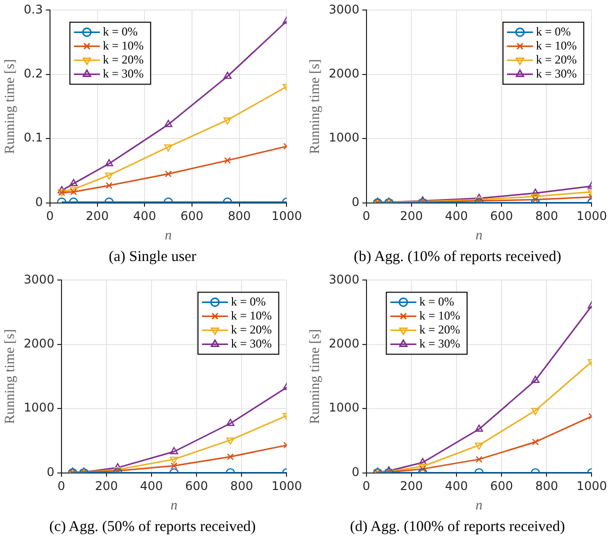 The image size is (610, 542). Describe the element at coordinates (33, 137) in the screenshot. I see `y-tick-label: 0.1` at that location.